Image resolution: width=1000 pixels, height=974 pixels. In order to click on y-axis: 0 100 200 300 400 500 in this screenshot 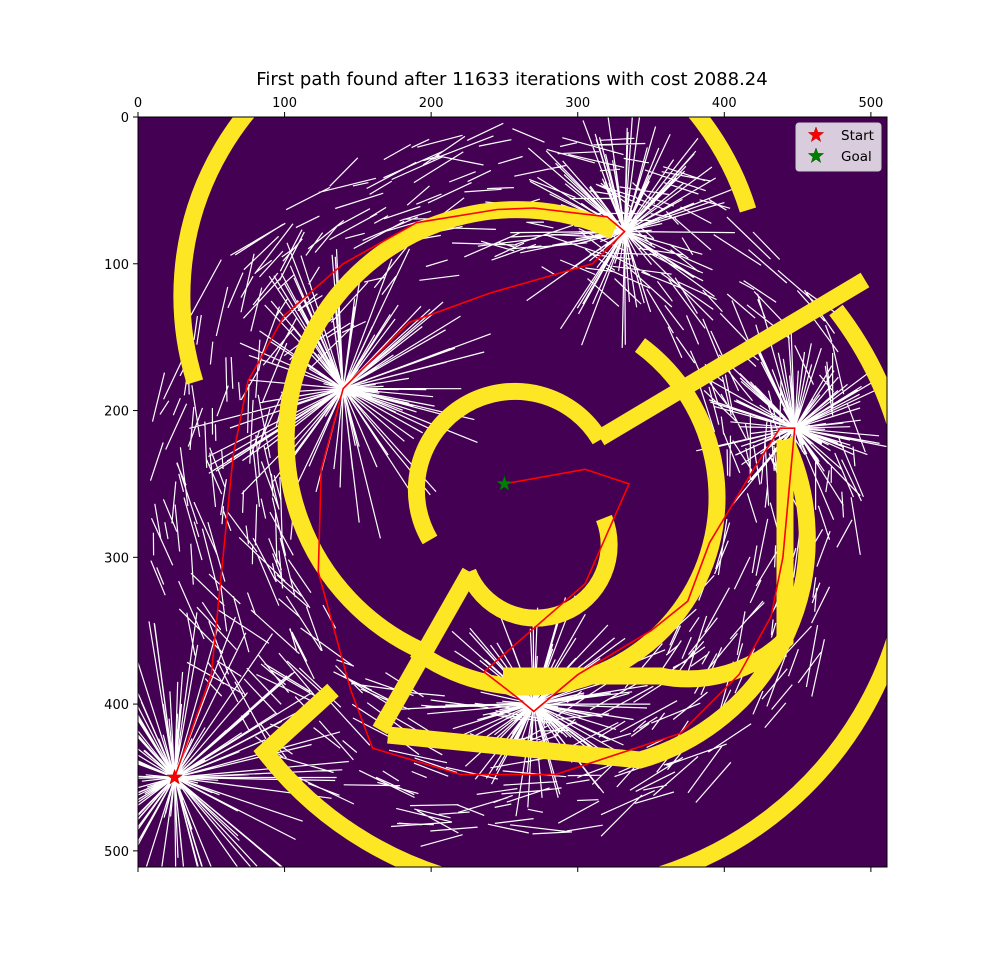, I will do `click(121, 485)`.